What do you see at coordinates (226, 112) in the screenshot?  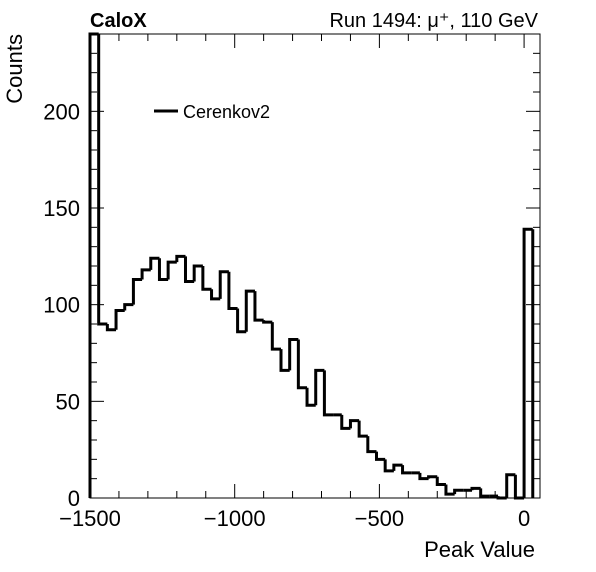 I see `legend-label-cerenkov2: Cerenkov2` at bounding box center [226, 112].